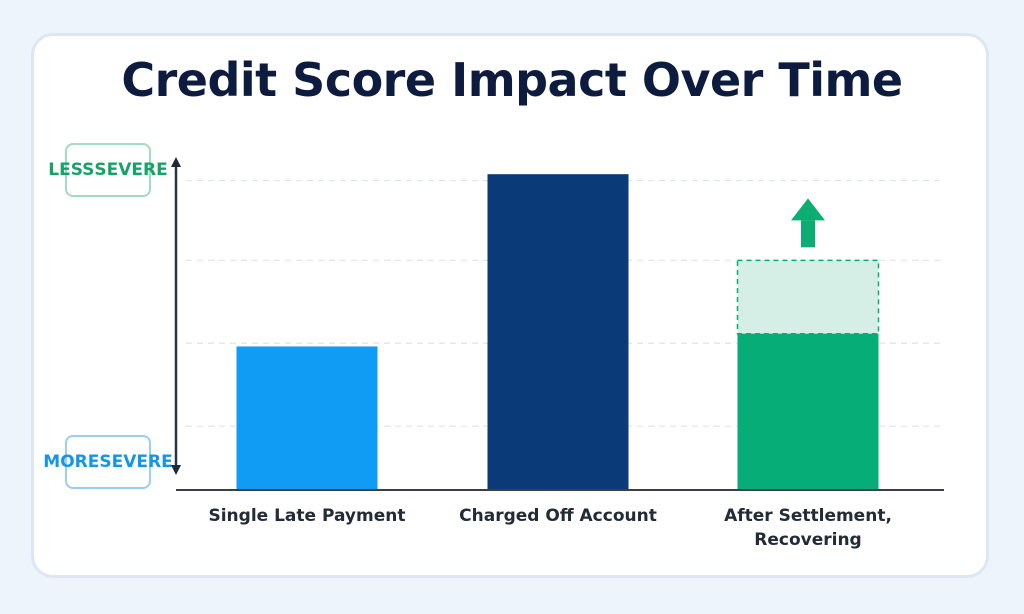 This screenshot has width=1024, height=614. What do you see at coordinates (71, 461) in the screenshot?
I see `more-severe-label-line1: MORE` at bounding box center [71, 461].